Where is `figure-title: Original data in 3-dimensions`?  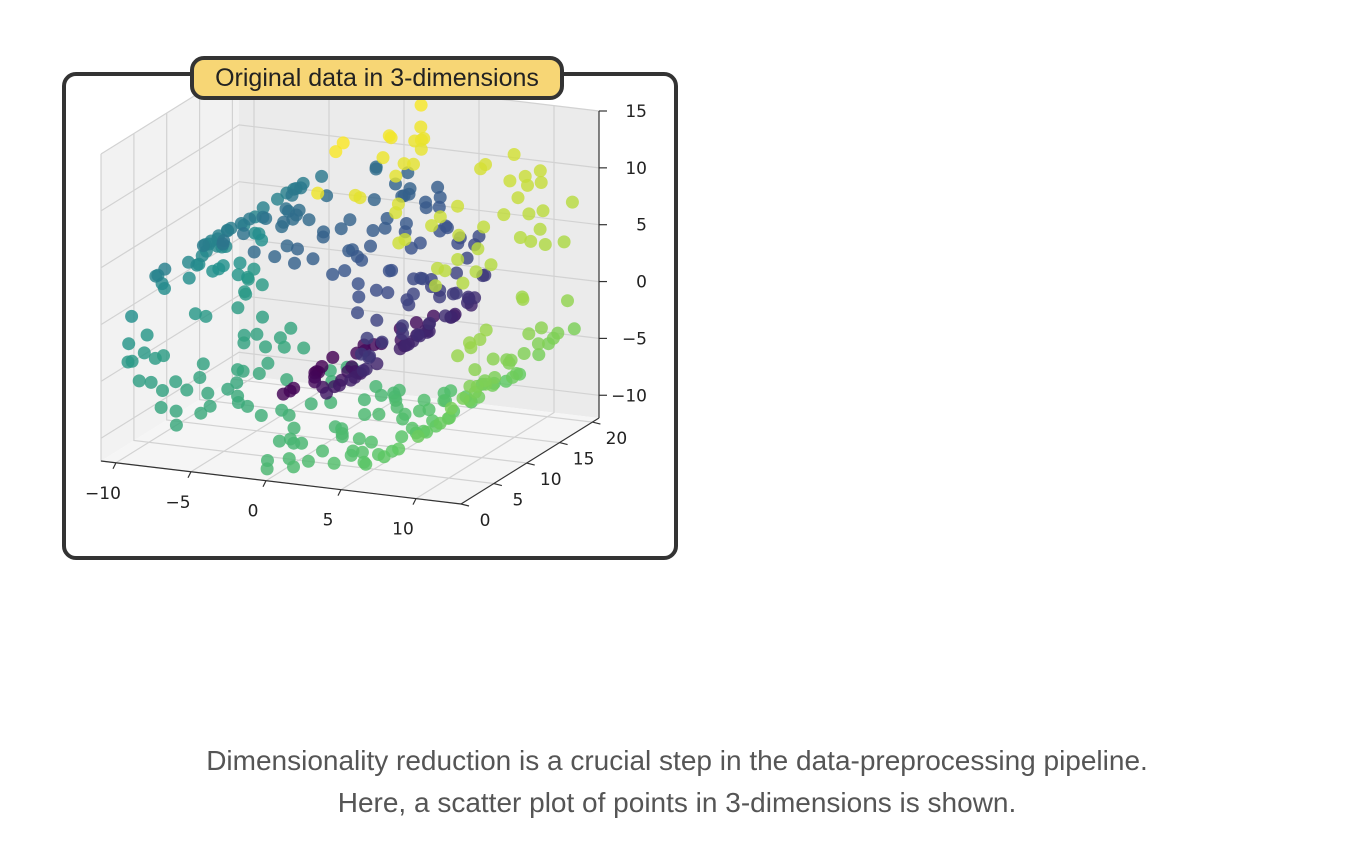
figure-title: Original data in 3-dimensions is located at coordinates (377, 78).